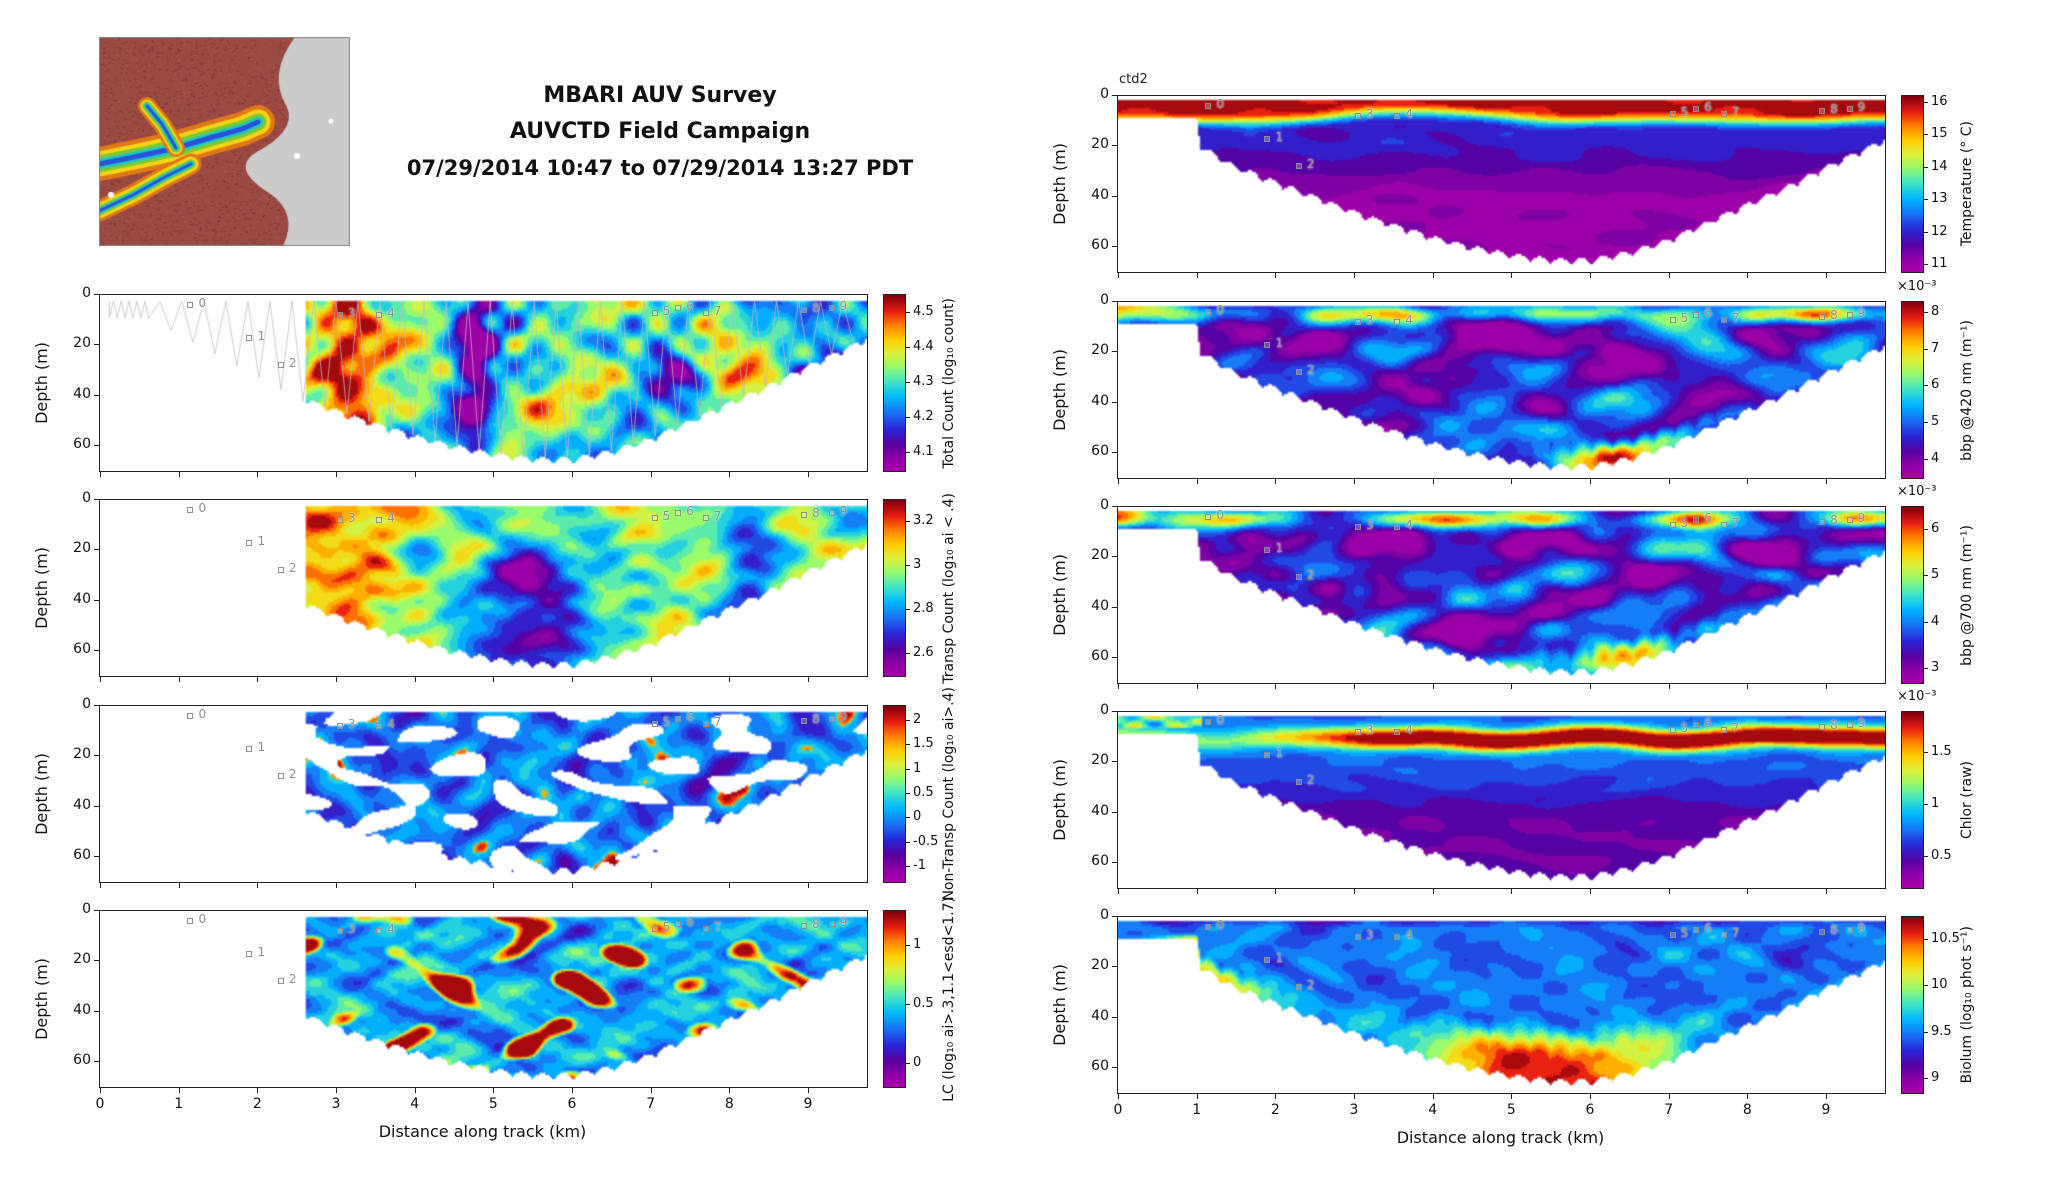  I want to click on title-line-3: 07/29/2014 10:47 to 07/29/2014 13:27 PDT, so click(660, 168).